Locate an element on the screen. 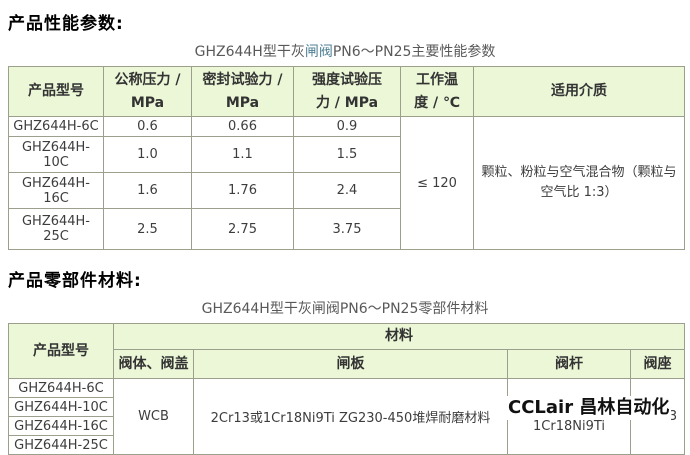 The height and width of the screenshot is (455, 690). col-header-seal-test-pressure: 密封试验力 / MPa is located at coordinates (242, 91).